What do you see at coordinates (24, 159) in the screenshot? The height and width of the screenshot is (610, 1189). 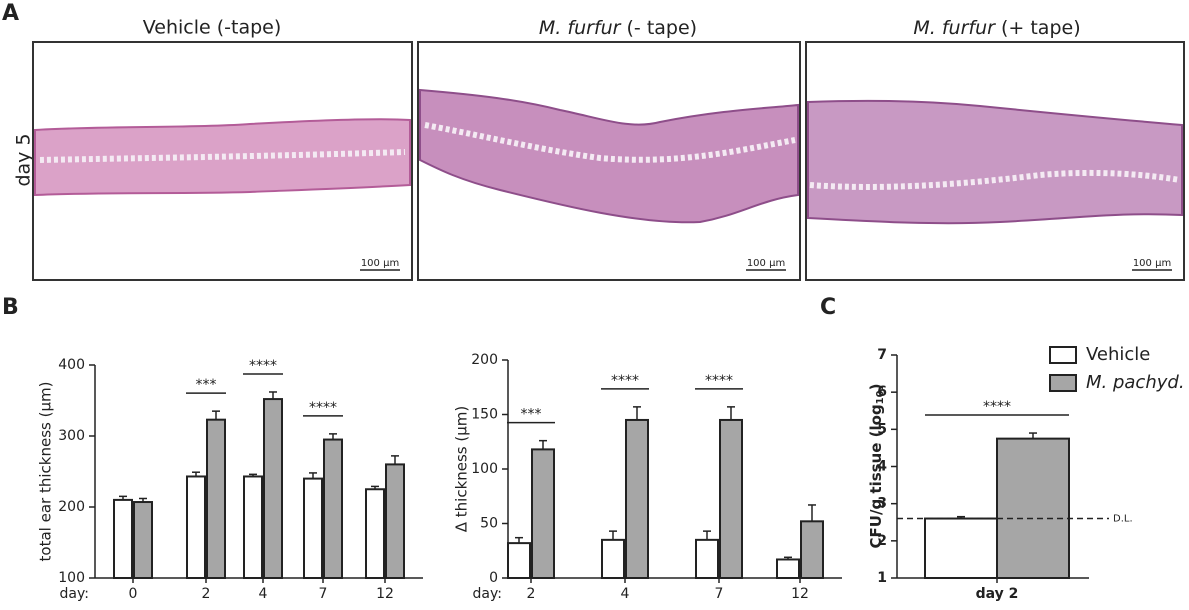 I see `row-label: day 5` at bounding box center [24, 159].